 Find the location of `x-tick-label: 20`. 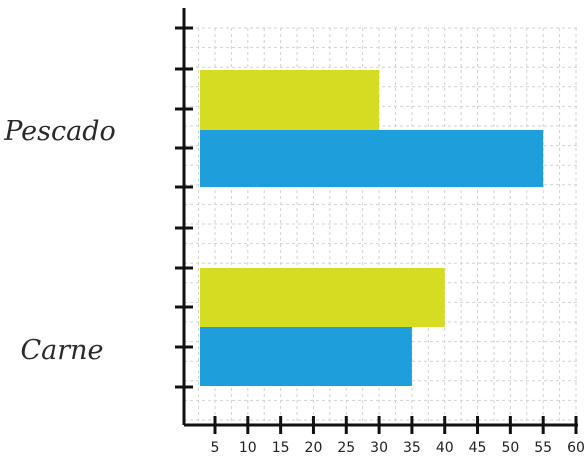

x-tick-label: 20 is located at coordinates (314, 448).